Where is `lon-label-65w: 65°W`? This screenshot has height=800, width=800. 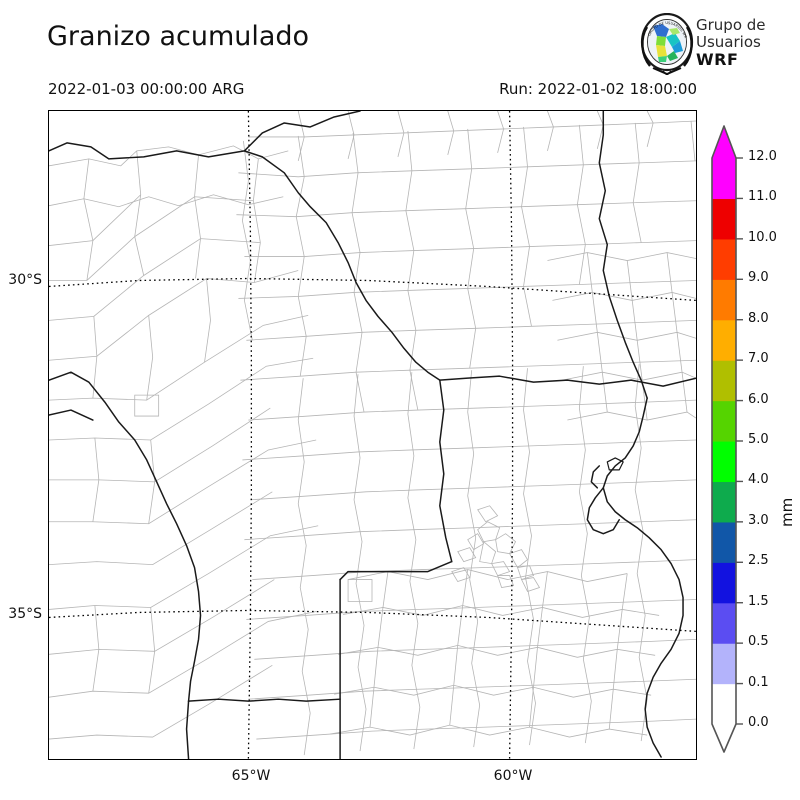
lon-label-65w: 65°W is located at coordinates (251, 776).